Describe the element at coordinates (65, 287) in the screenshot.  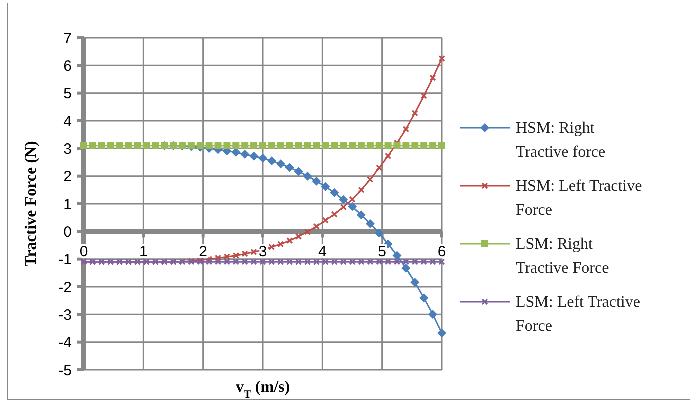
I see `y-tick-label: -2` at that location.